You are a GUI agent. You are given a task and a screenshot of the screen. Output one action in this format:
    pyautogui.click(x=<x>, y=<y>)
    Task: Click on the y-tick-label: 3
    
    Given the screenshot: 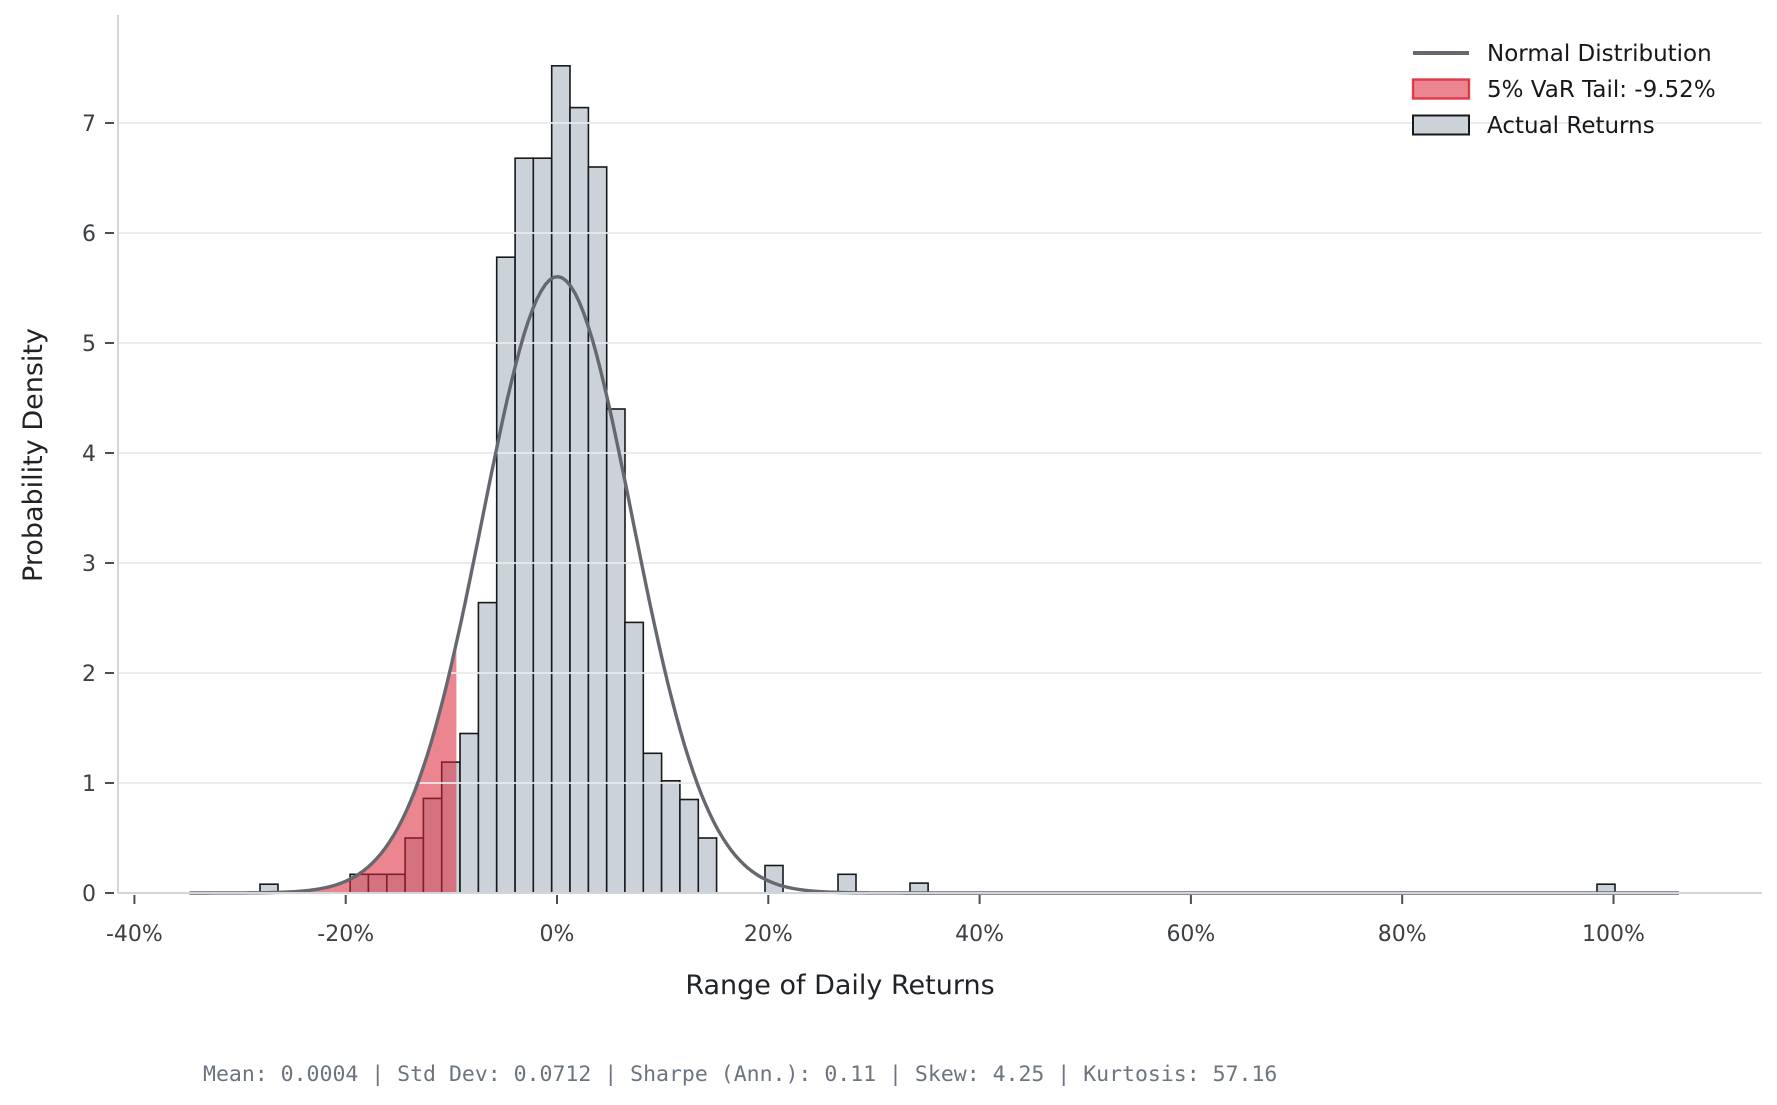 What is the action you would take?
    pyautogui.click(x=89, y=564)
    